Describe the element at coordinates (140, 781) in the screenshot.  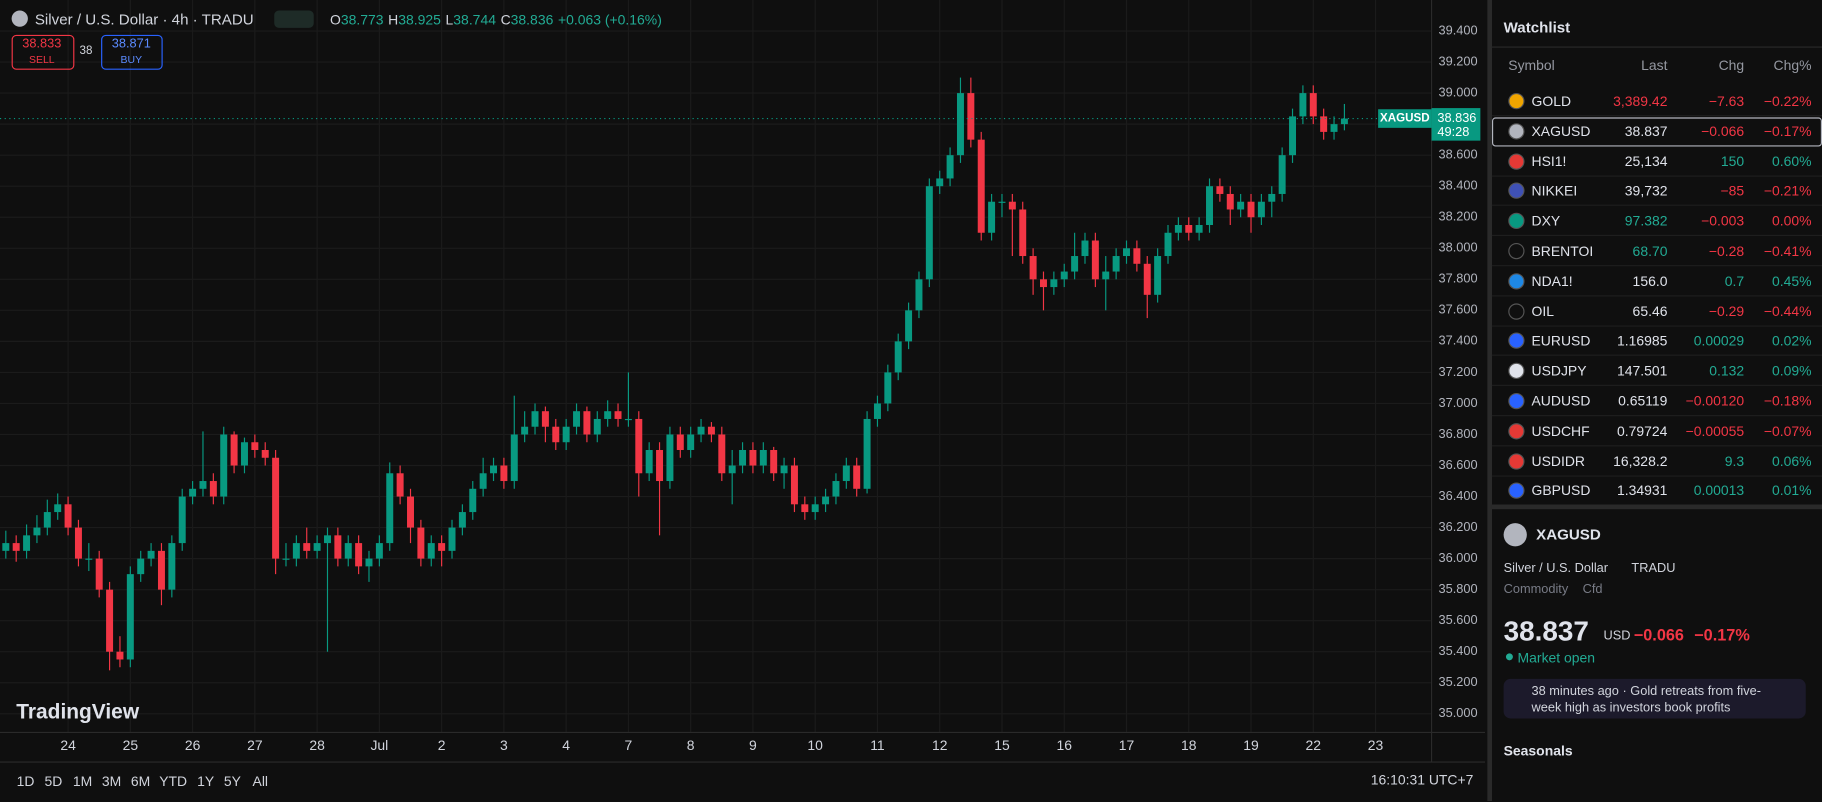
I see `range-button: 6M` at that location.